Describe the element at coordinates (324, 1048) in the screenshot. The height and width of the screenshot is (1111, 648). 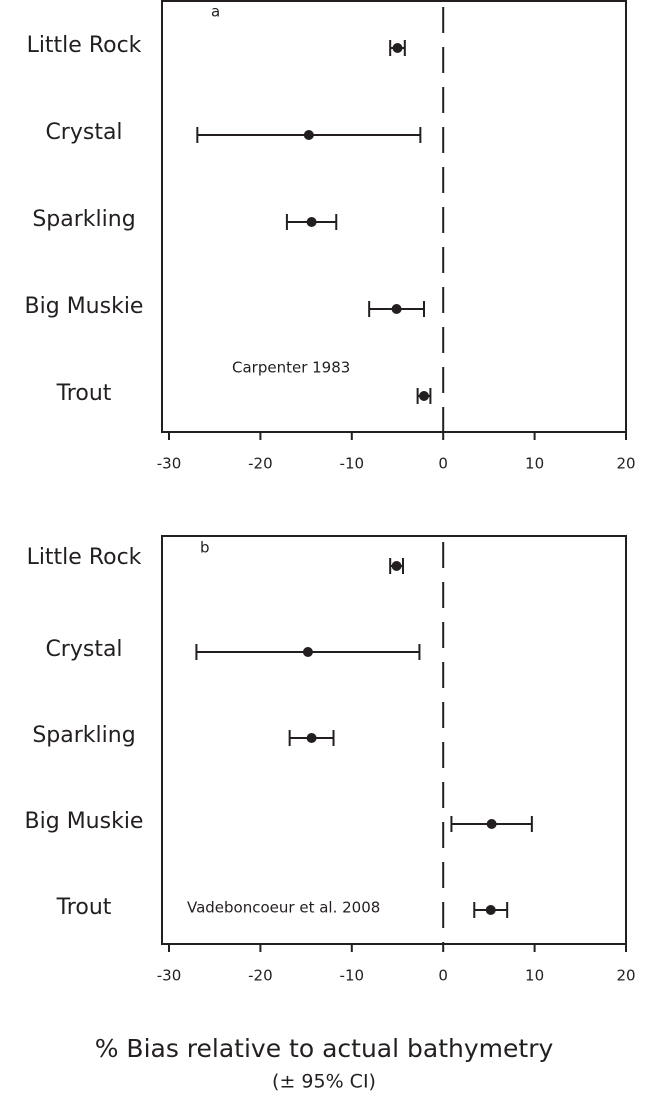
I see `x-axis-title: % Bias relative to actual bathymetry` at that location.